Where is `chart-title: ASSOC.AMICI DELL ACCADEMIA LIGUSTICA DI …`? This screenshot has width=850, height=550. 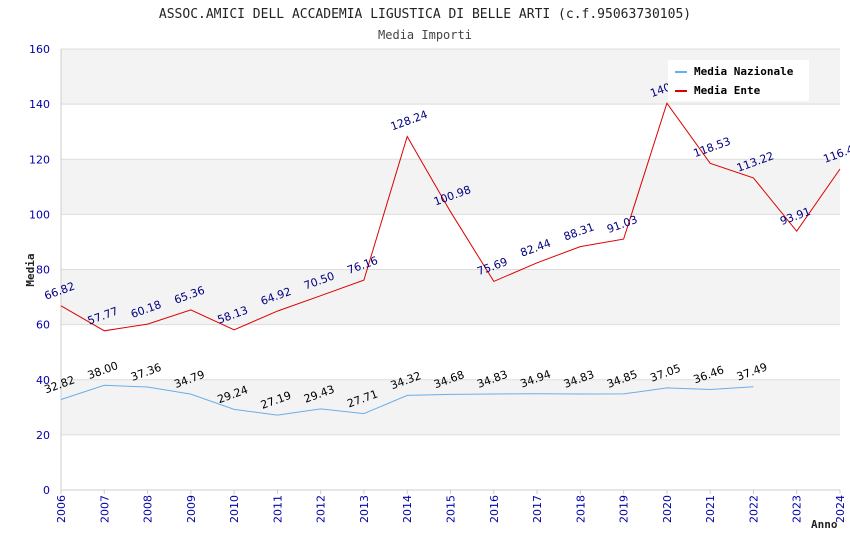
chart-title: ASSOC.AMICI DELL ACCADEMIA LIGUSTICA DI … is located at coordinates (425, 14).